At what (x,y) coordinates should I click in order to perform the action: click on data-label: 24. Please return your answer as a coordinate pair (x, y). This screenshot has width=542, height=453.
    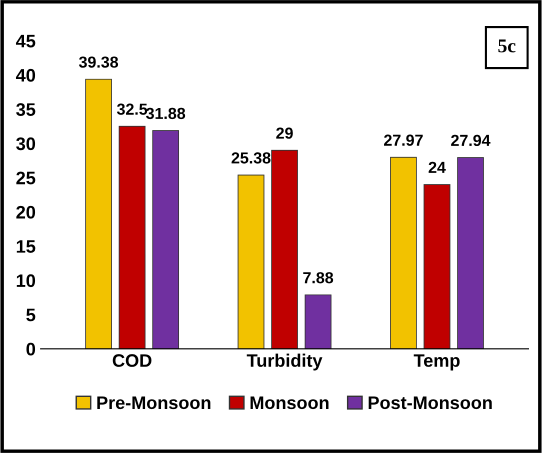
    Looking at the image, I should click on (437, 167).